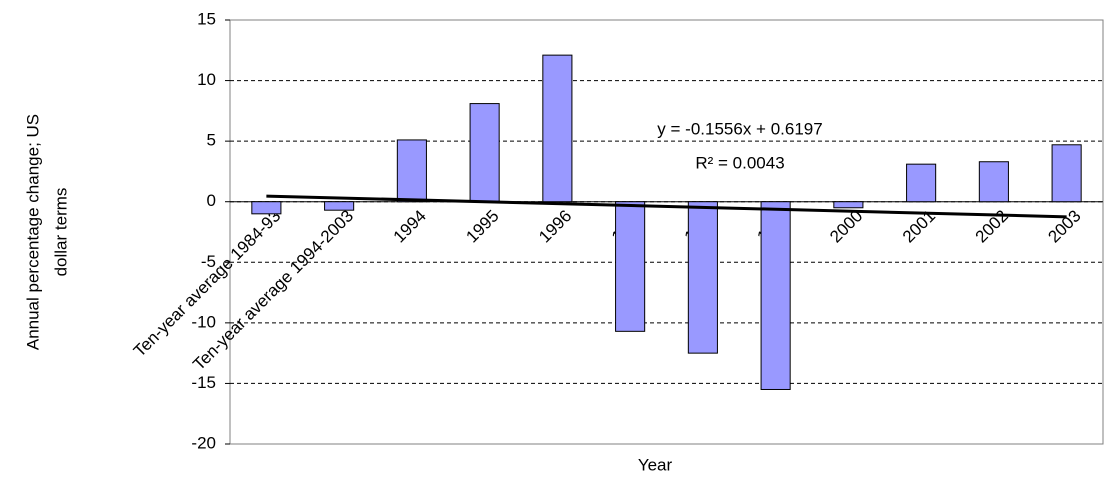 This screenshot has height=487, width=1115. Describe the element at coordinates (203, 321) in the screenshot. I see `y-tick-label: -10` at that location.